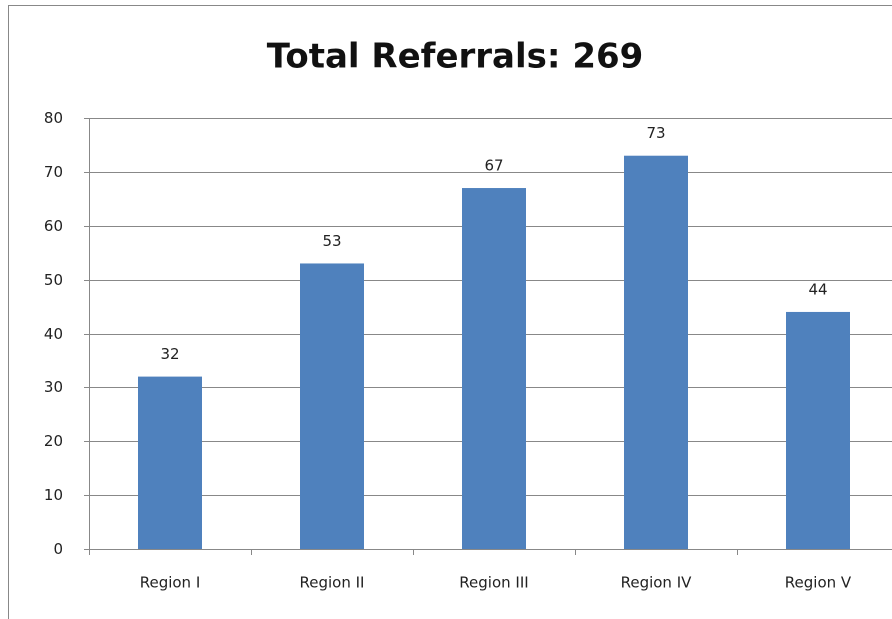 Image resolution: width=892 pixels, height=619 pixels. What do you see at coordinates (53, 387) in the screenshot?
I see `y-tick-label: 30` at bounding box center [53, 387].